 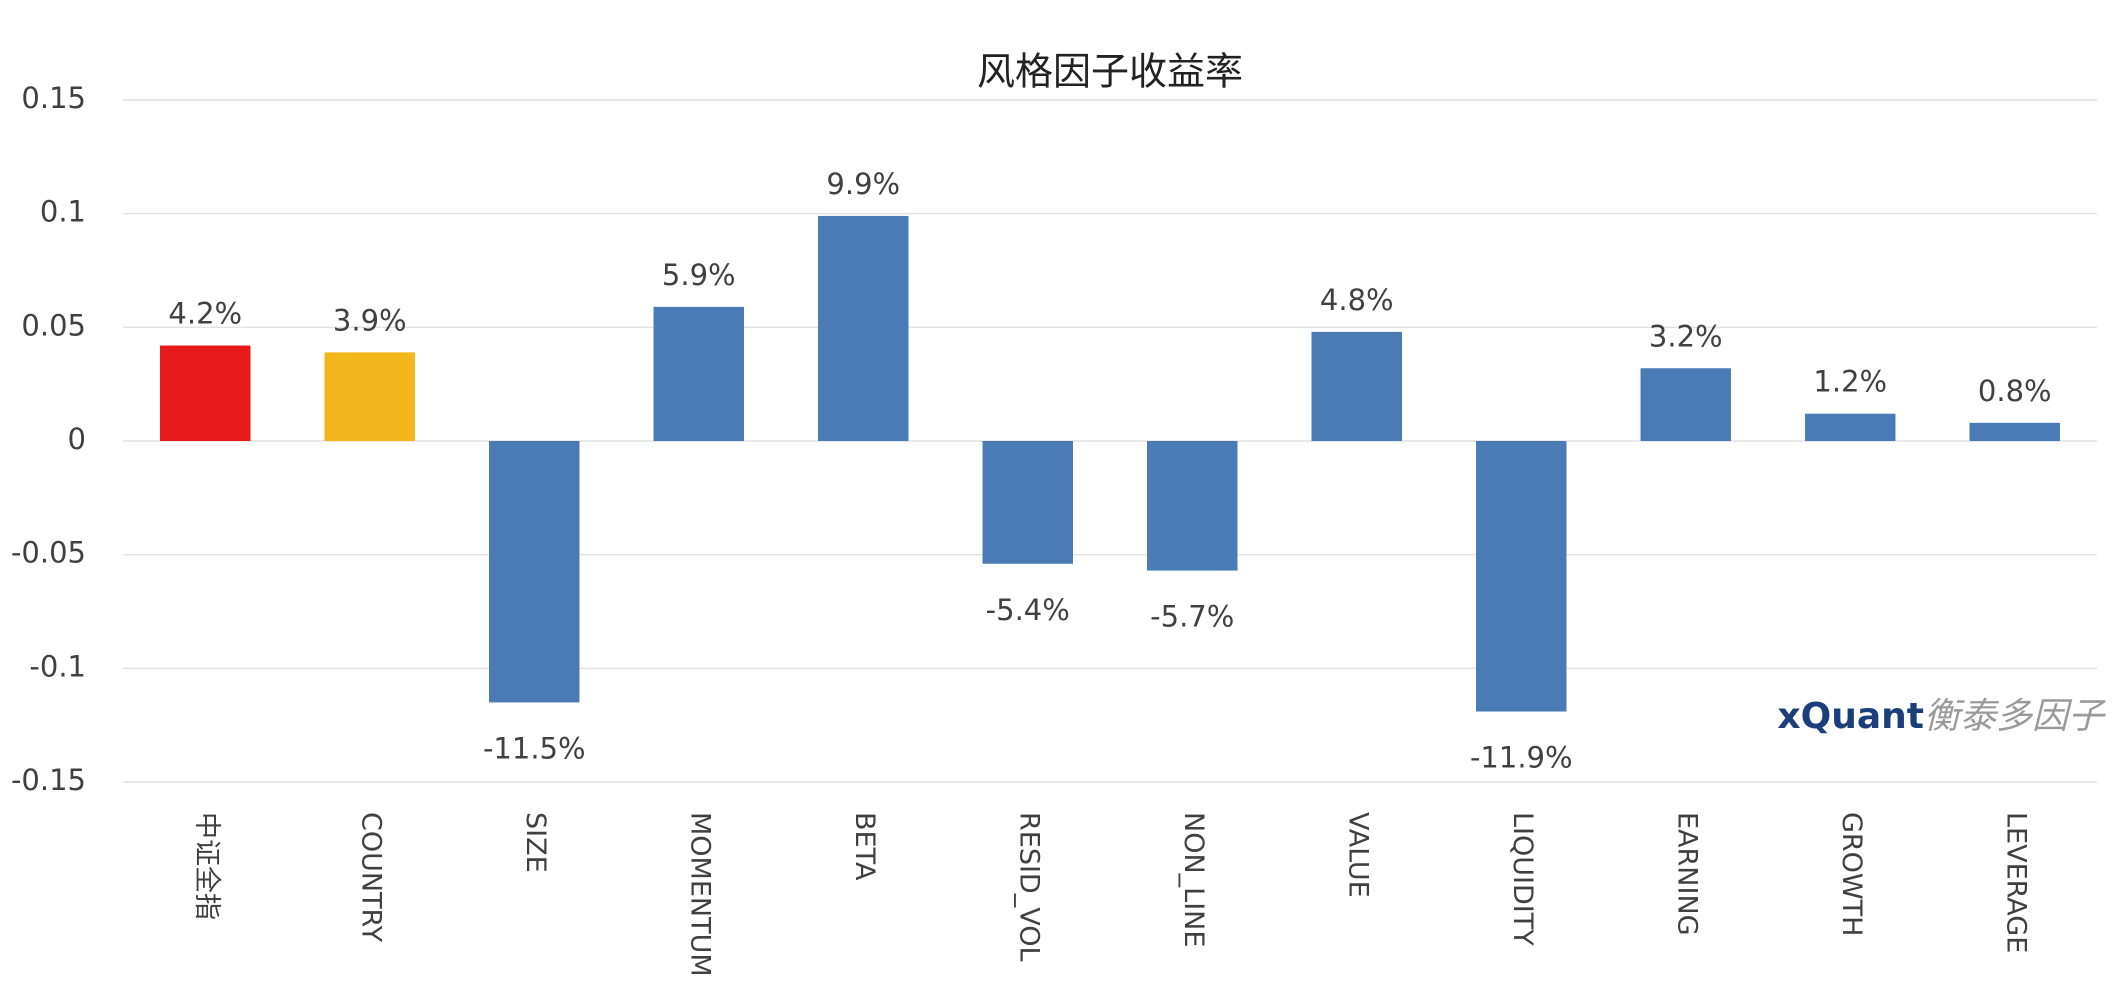 I want to click on y-tick-label: -0.05, so click(x=48, y=553).